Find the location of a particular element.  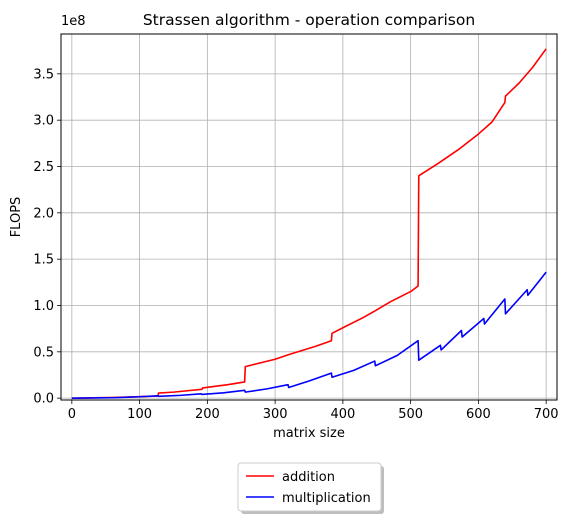

y-axis-offset-label: 1e8 is located at coordinates (73, 21).